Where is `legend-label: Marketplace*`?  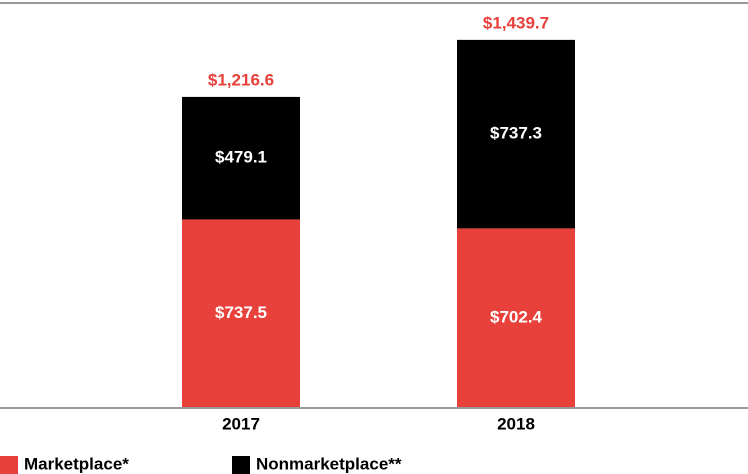
legend-label: Marketplace* is located at coordinates (76, 463).